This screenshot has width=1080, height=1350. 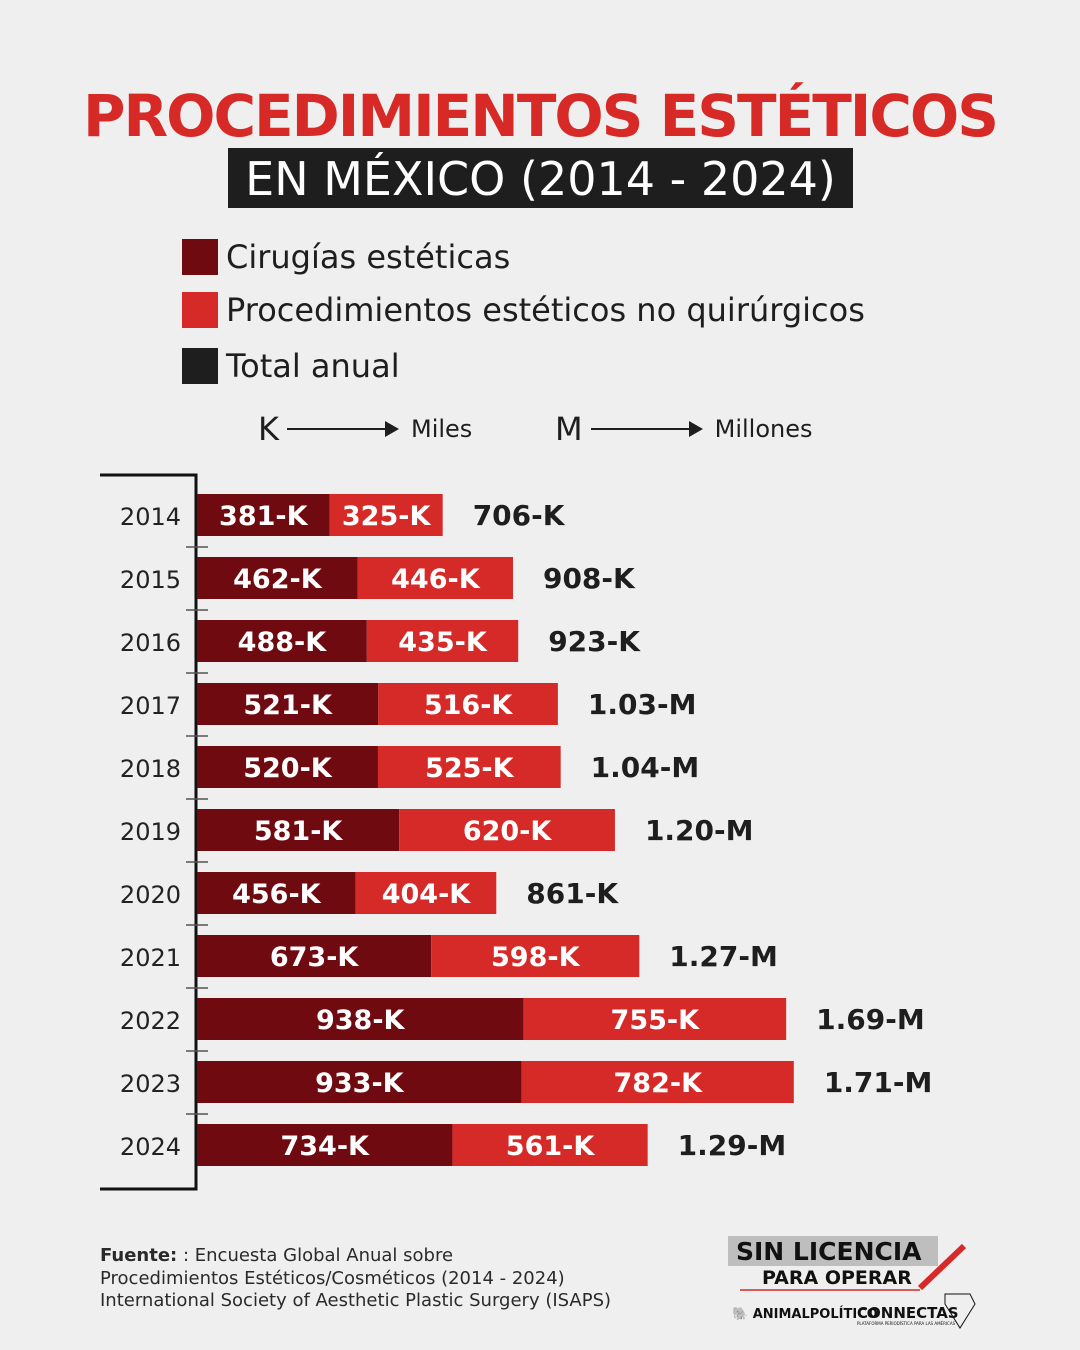 I want to click on legend-item-total: Total anual, so click(x=291, y=366).